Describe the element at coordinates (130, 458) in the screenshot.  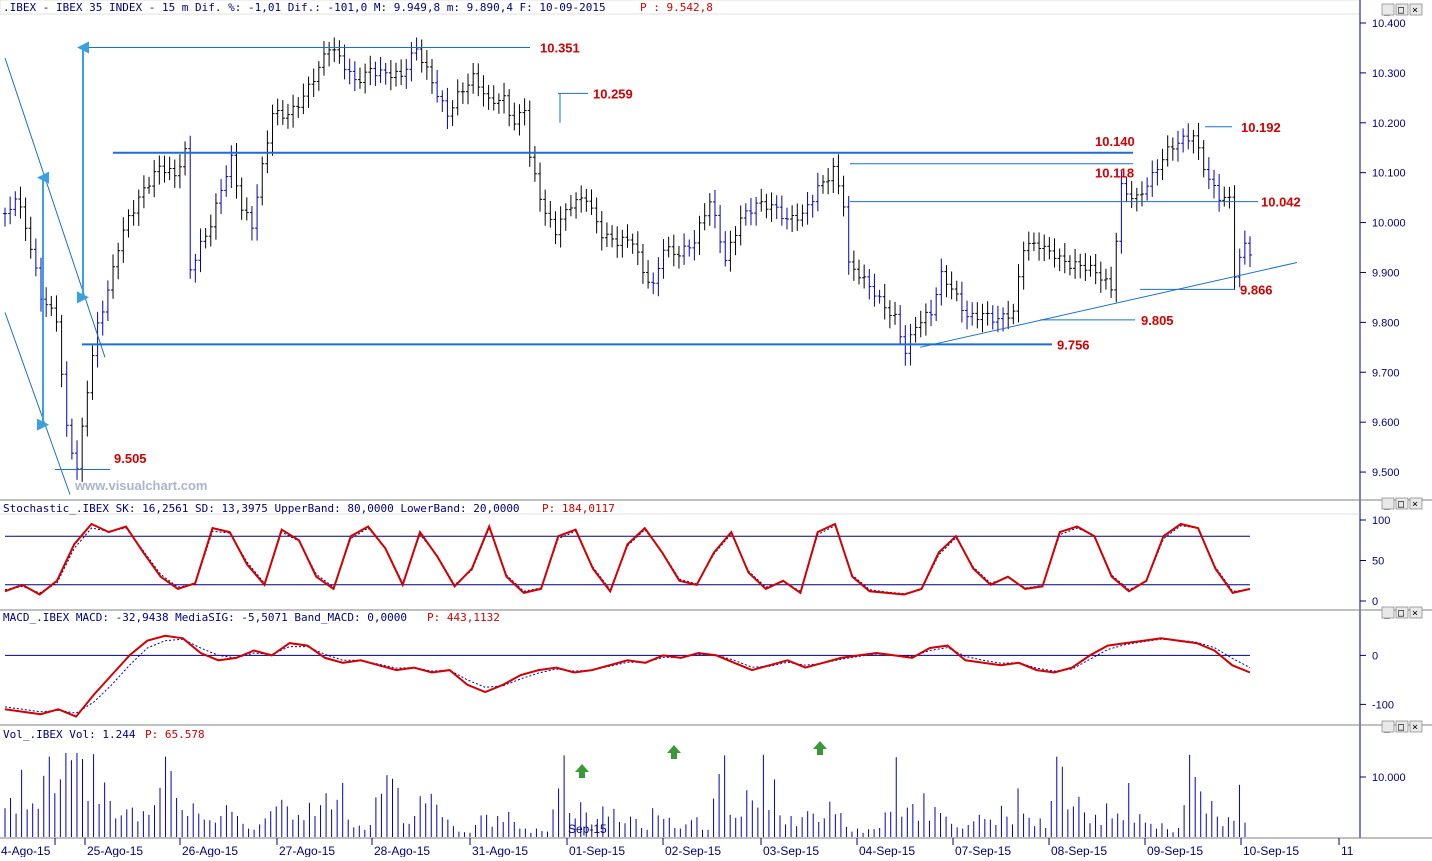
I see `level-label-l9505: 9.505` at that location.